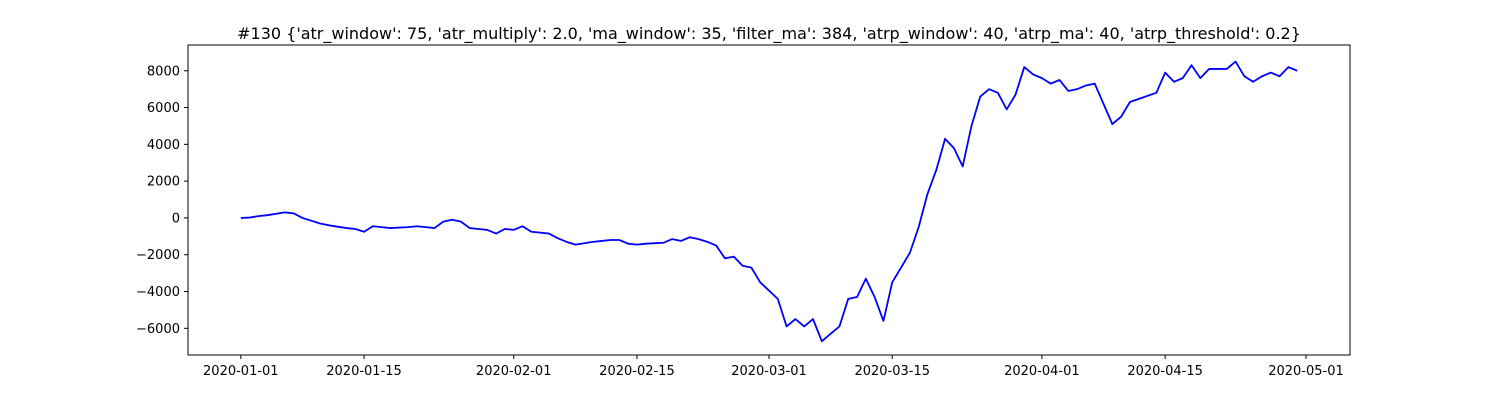 The image size is (1500, 400). I want to click on x-tick-label: 2020-02-01, so click(514, 371).